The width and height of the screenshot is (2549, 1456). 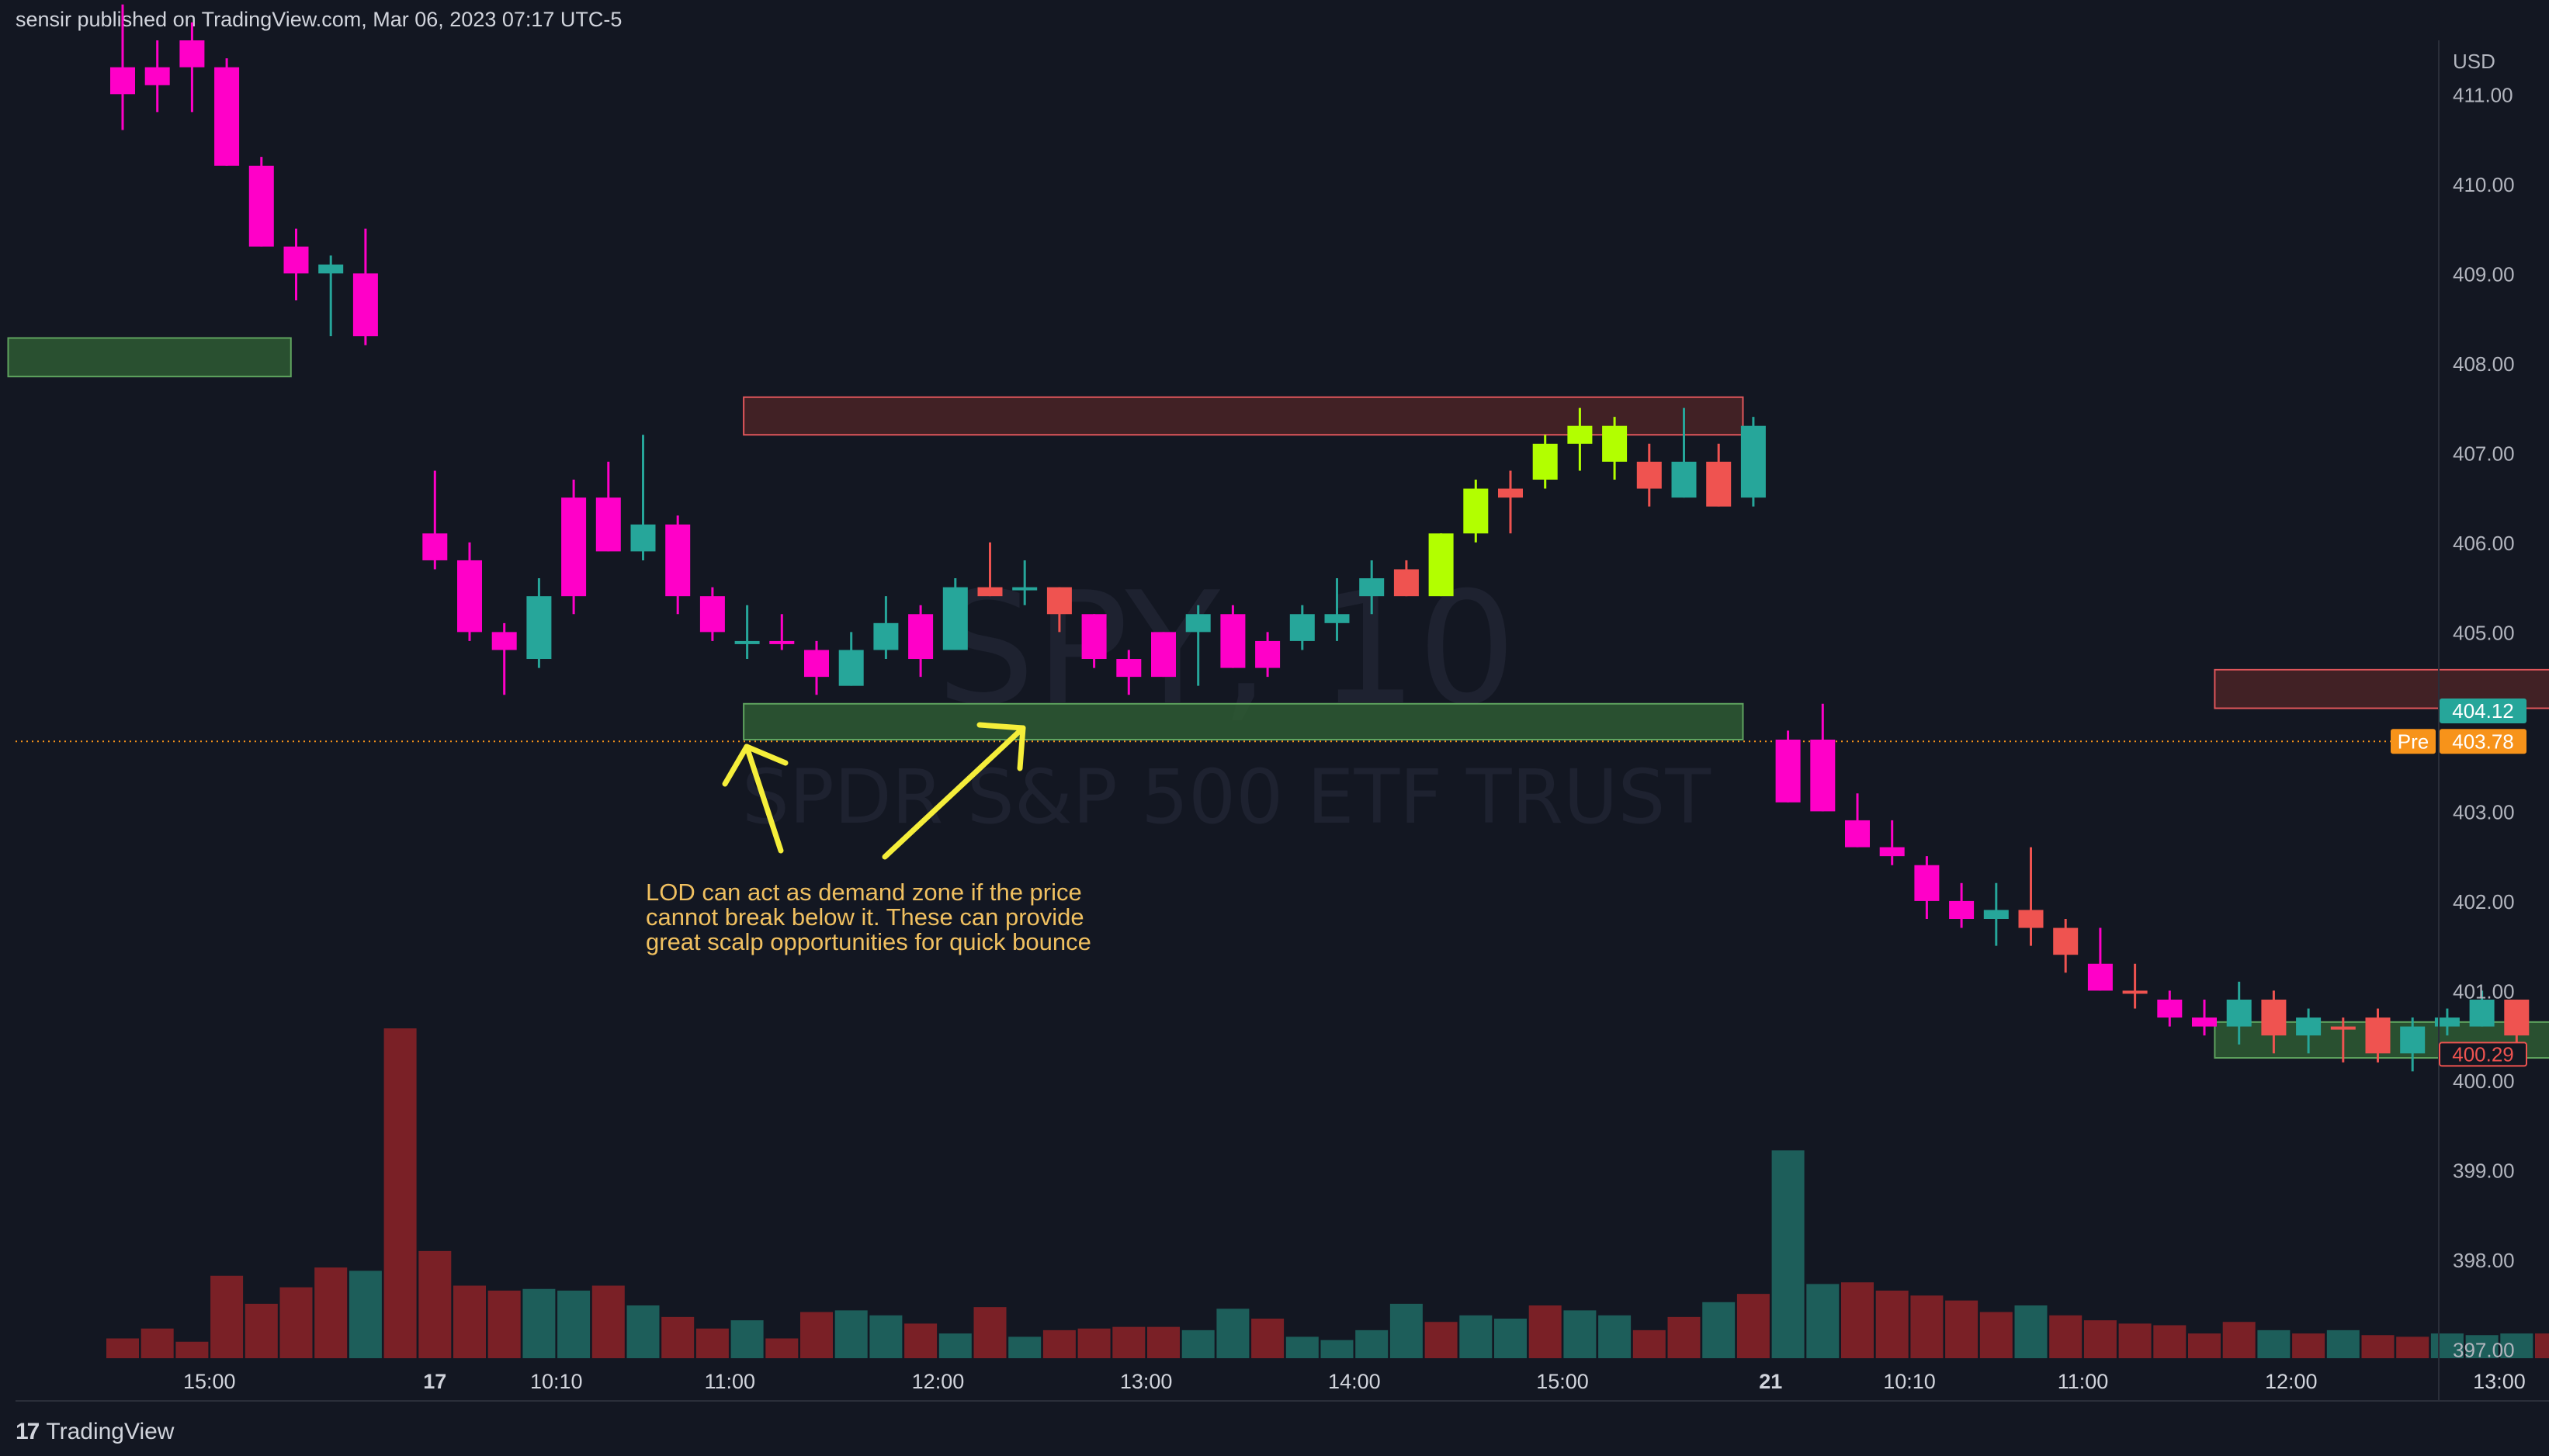 I want to click on footer: 17 TradingView, so click(x=95, y=1432).